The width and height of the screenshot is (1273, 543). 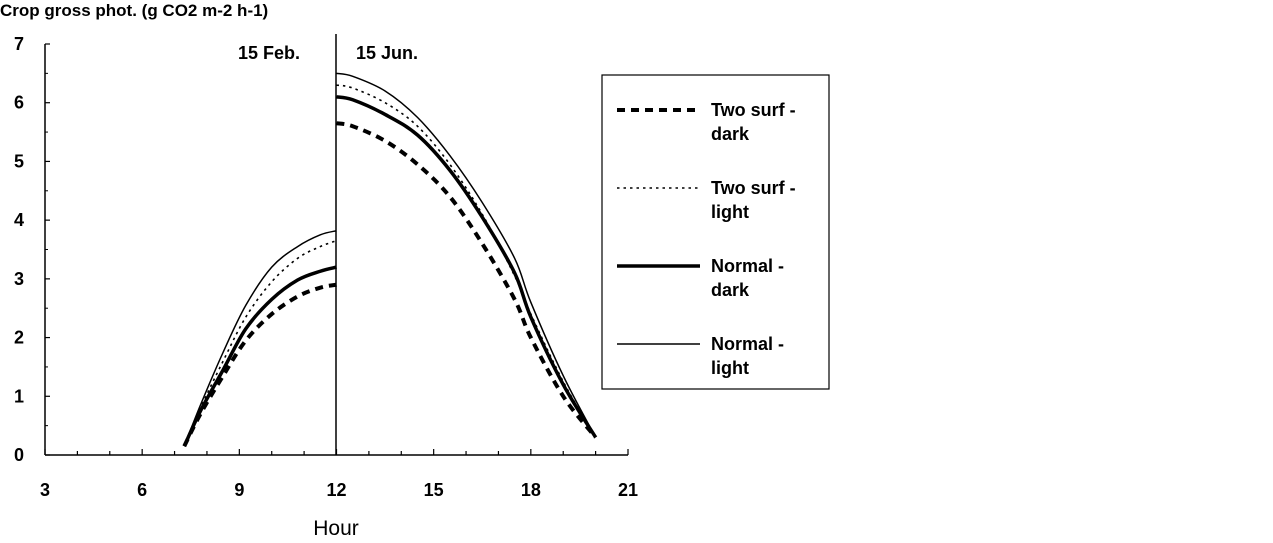 I want to click on x-tick-label: 3, so click(x=45, y=490).